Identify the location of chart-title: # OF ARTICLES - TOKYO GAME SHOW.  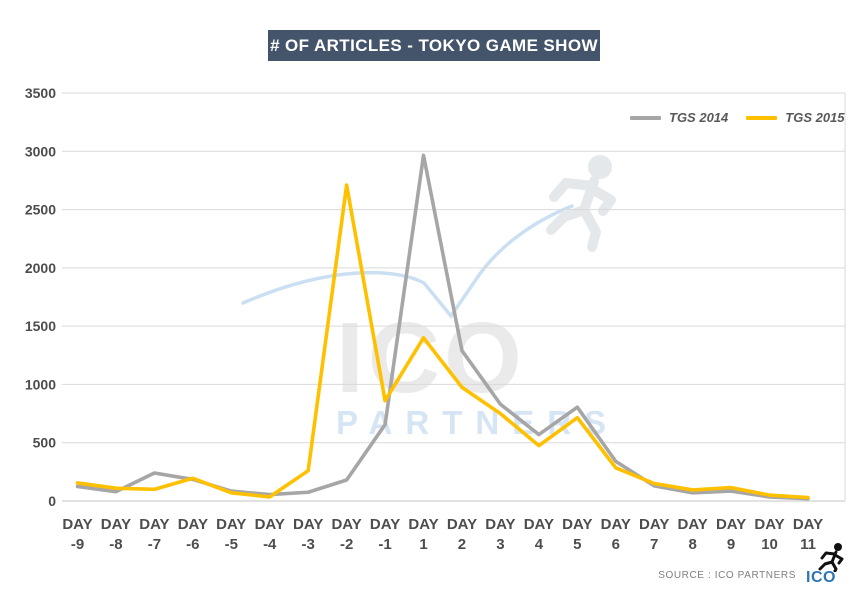
(434, 45).